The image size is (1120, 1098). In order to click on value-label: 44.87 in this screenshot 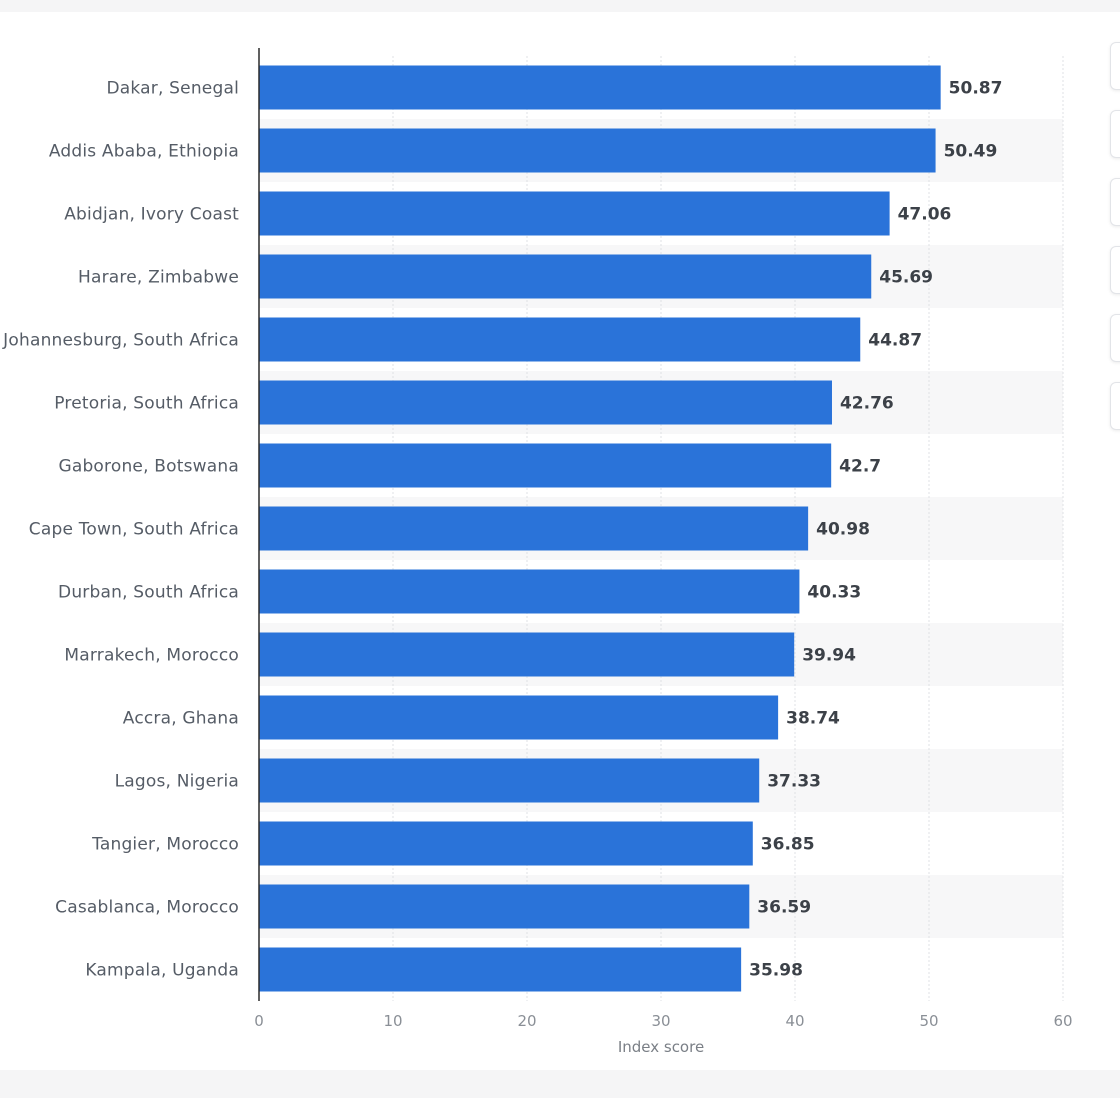, I will do `click(895, 341)`.